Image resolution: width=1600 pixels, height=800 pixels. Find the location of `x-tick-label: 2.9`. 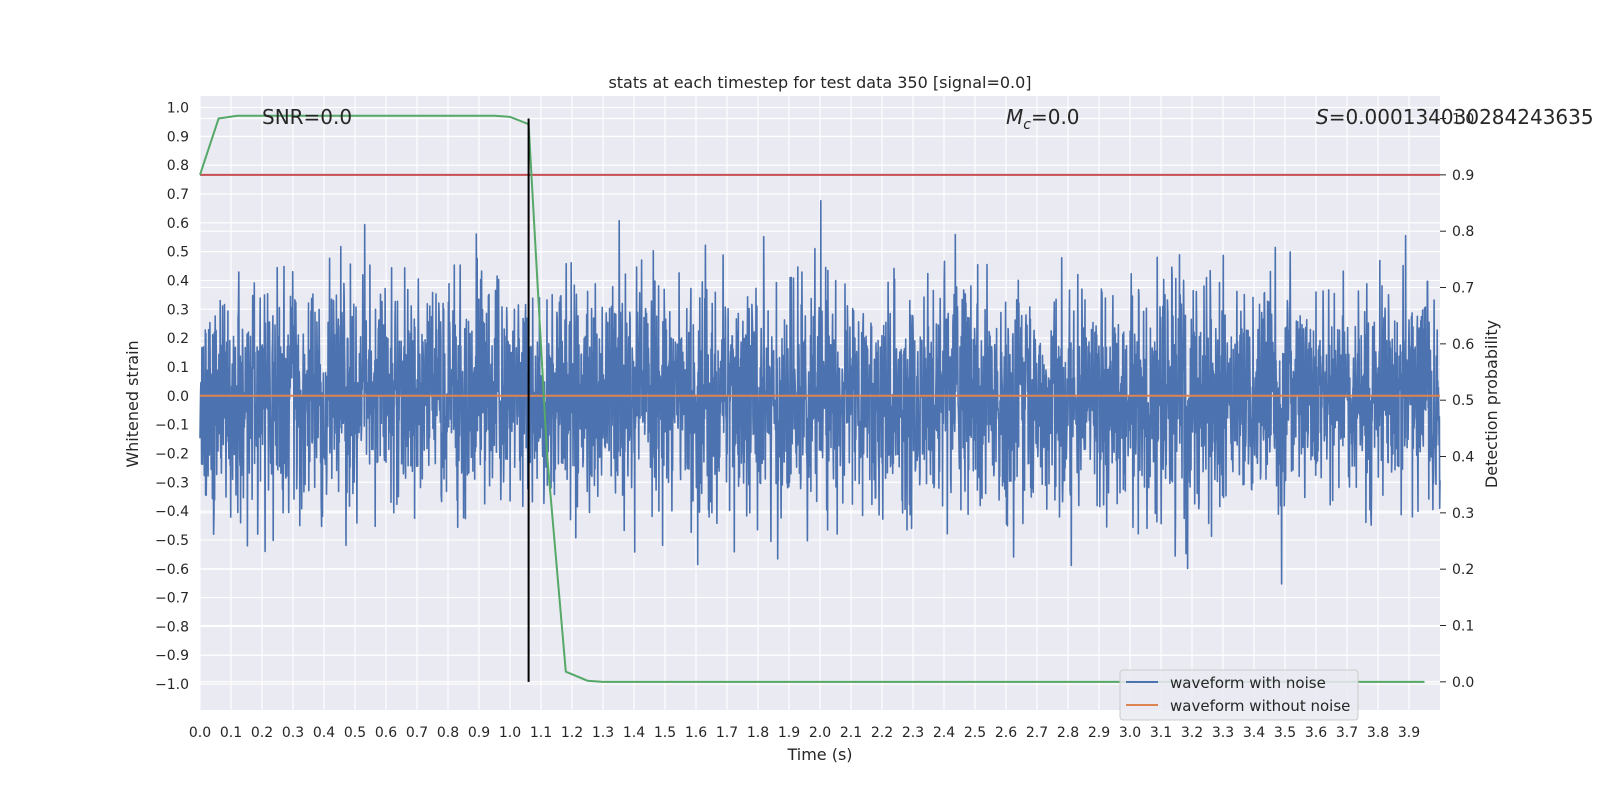

x-tick-label: 2.9 is located at coordinates (1099, 733).